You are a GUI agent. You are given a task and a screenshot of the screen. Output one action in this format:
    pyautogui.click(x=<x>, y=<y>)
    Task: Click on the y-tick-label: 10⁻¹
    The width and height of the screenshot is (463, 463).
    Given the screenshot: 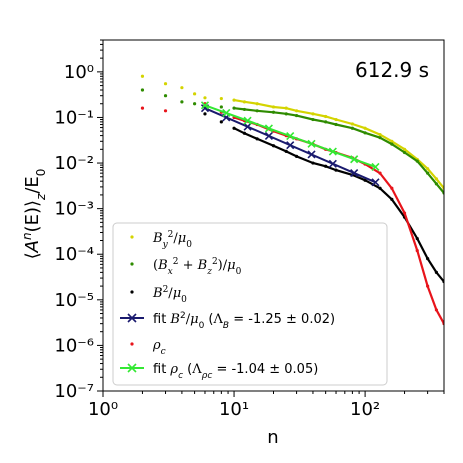 What is the action you would take?
    pyautogui.click(x=74, y=117)
    